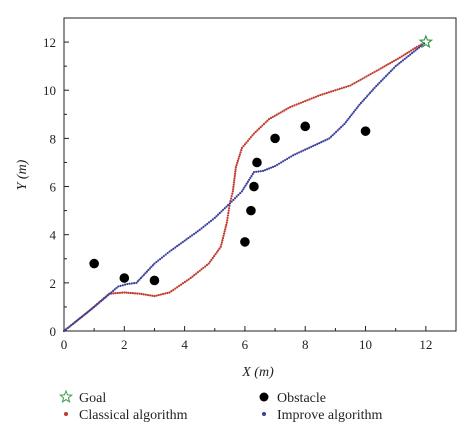 This screenshot has width=474, height=440. Describe the element at coordinates (426, 41) in the screenshot. I see `goal-marker` at that location.